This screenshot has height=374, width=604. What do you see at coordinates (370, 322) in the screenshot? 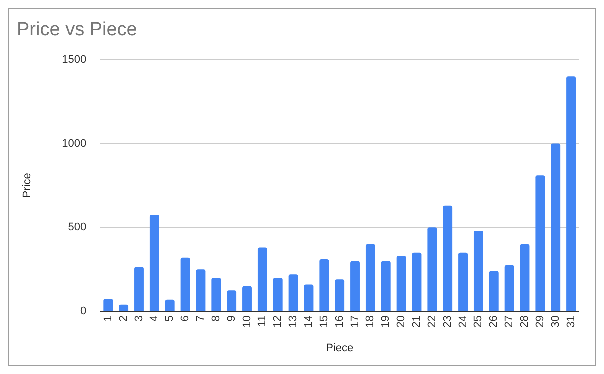
I see `x-tick-label: 18` at bounding box center [370, 322].